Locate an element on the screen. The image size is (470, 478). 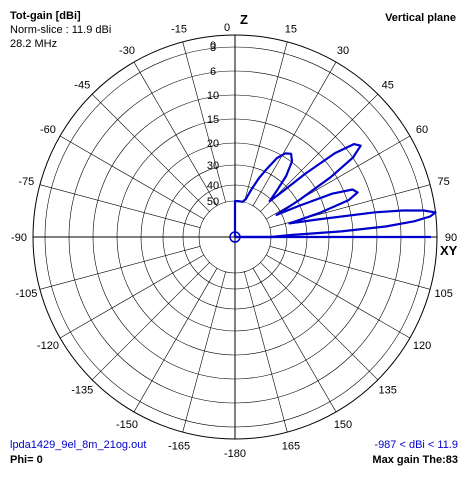
radial-tick-label: 6 is located at coordinates (213, 72).